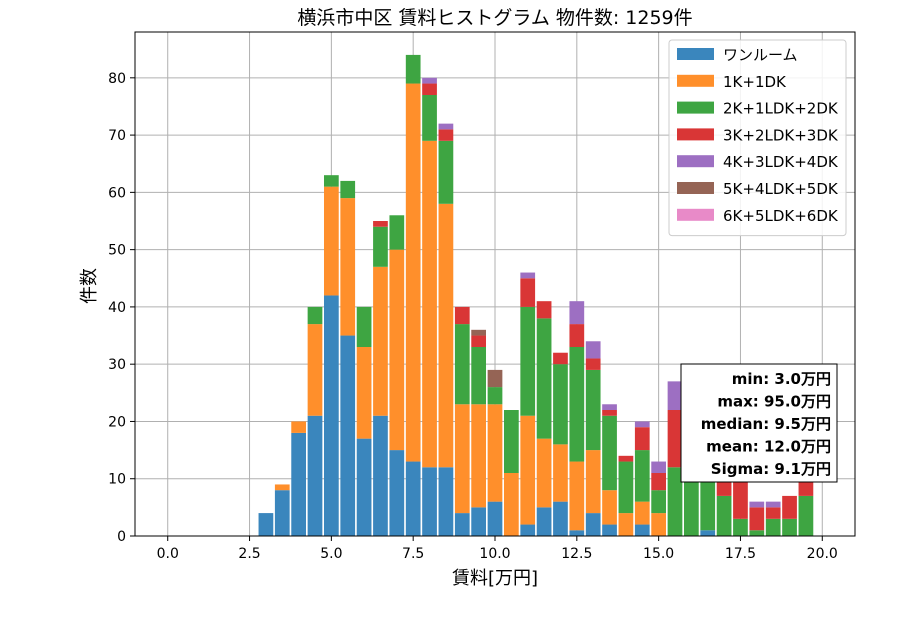  I want to click on legend-label-2: 2K+1LDK+2DK, so click(781, 109).